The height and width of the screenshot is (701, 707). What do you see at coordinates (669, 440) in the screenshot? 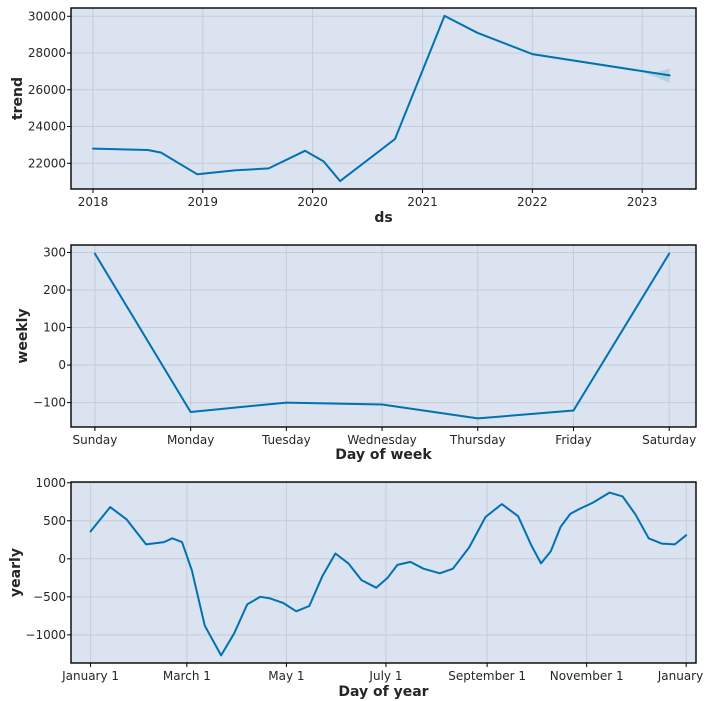
I see `x-tick-label: Saturday` at bounding box center [669, 440].